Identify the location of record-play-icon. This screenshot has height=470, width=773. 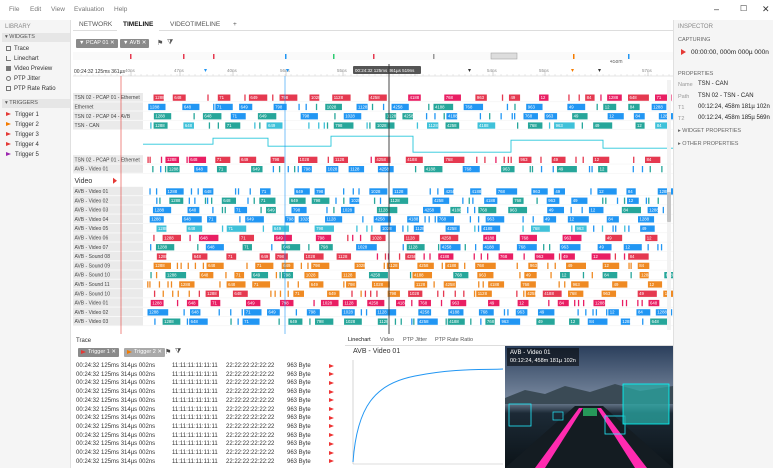
(683, 52).